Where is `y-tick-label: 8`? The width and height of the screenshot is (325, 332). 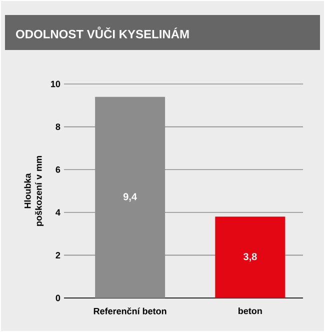 y-tick-label: 8 is located at coordinates (58, 127).